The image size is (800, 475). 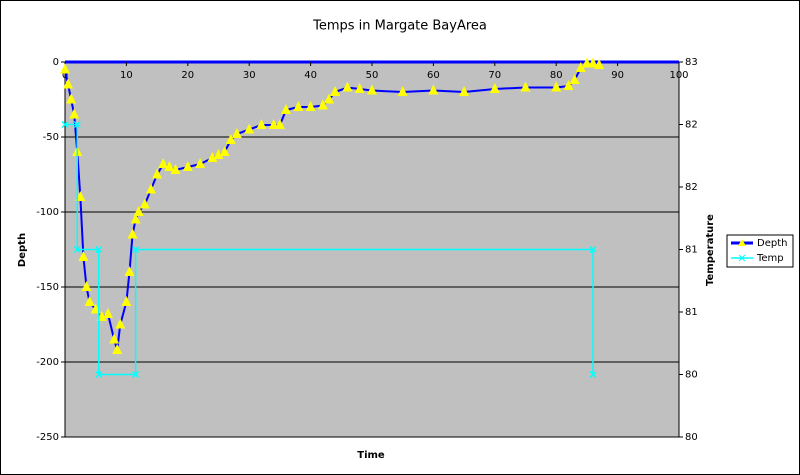 What do you see at coordinates (47, 287) in the screenshot?
I see `y-tick-label: -150` at bounding box center [47, 287].